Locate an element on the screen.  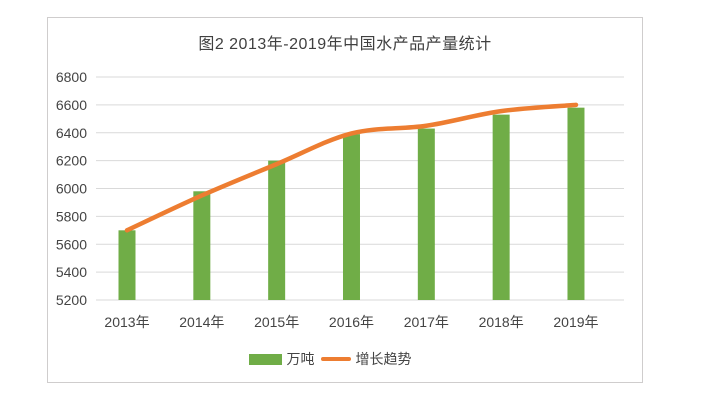
bar-2019年 is located at coordinates (576, 203).